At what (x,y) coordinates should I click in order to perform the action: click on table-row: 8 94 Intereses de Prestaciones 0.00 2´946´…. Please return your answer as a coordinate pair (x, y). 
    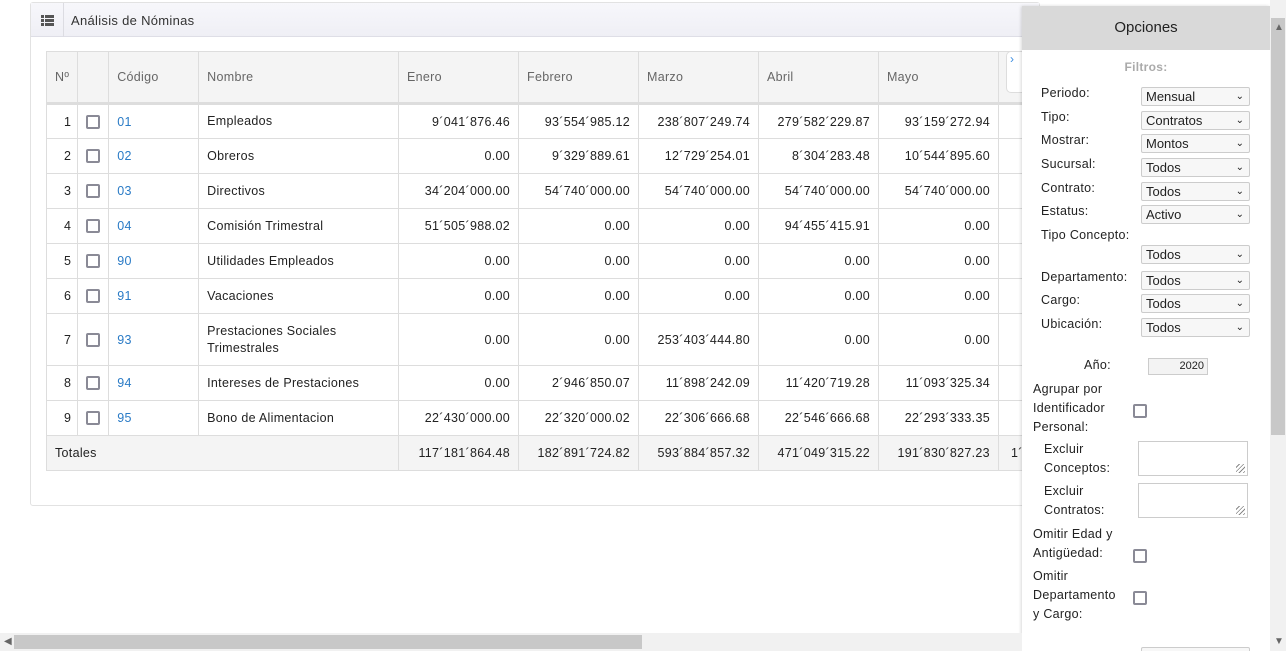
    Looking at the image, I should click on (542, 383).